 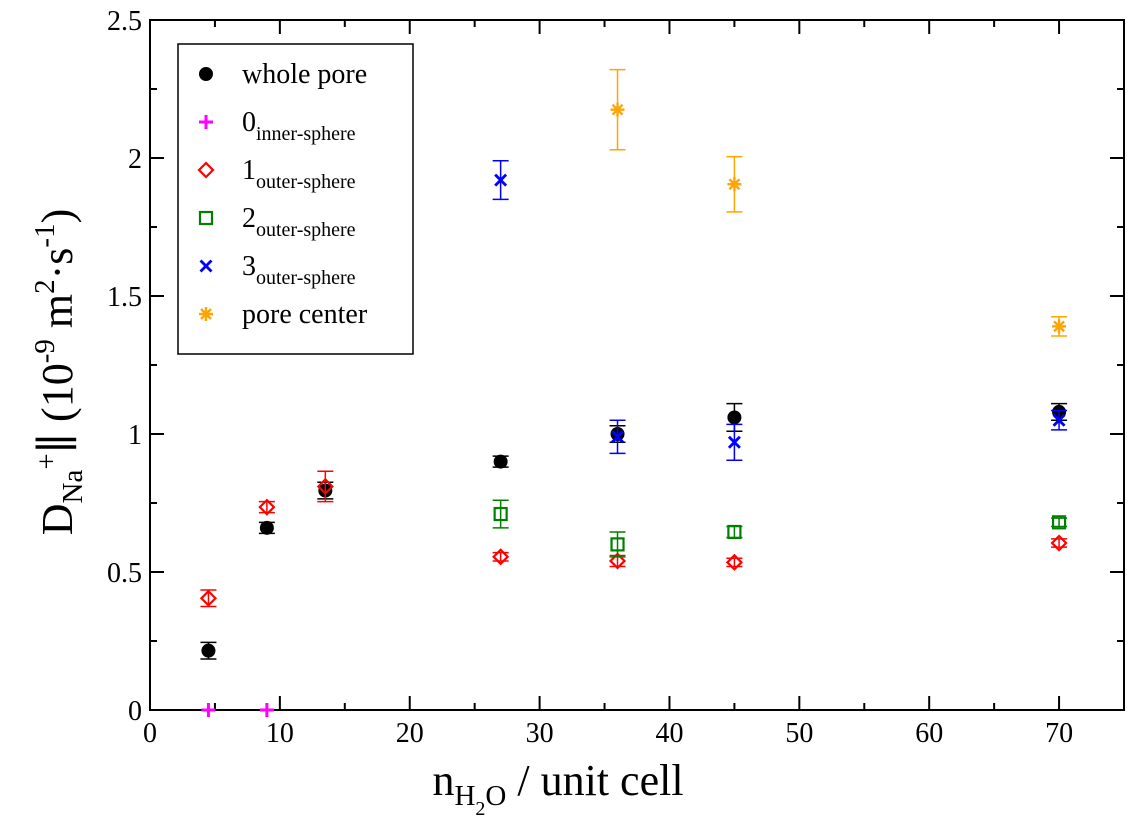 I want to click on y-tick-label: 2.5, so click(x=124, y=21).